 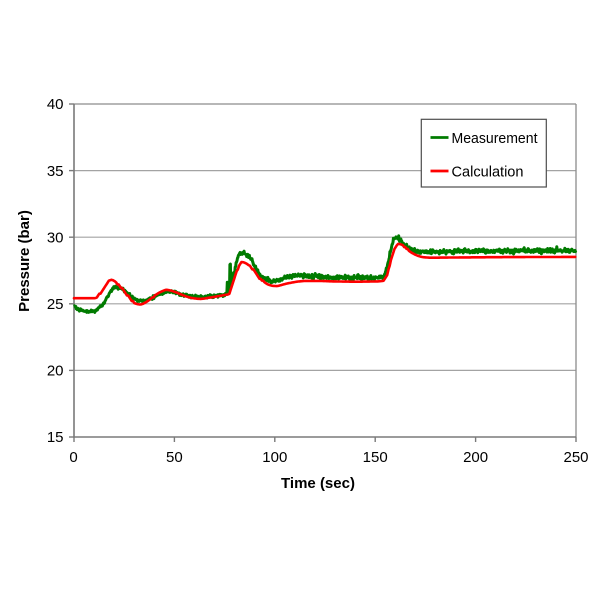 What do you see at coordinates (174, 457) in the screenshot?
I see `svg-text: 50` at bounding box center [174, 457].